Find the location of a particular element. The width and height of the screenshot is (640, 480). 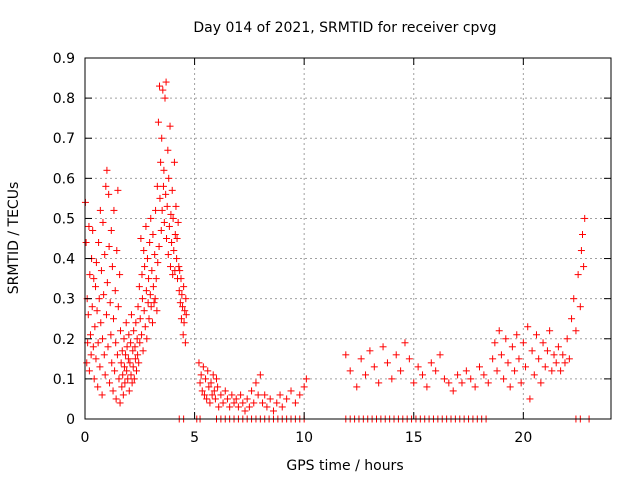

x-tick-label: 15 is located at coordinates (414, 438).